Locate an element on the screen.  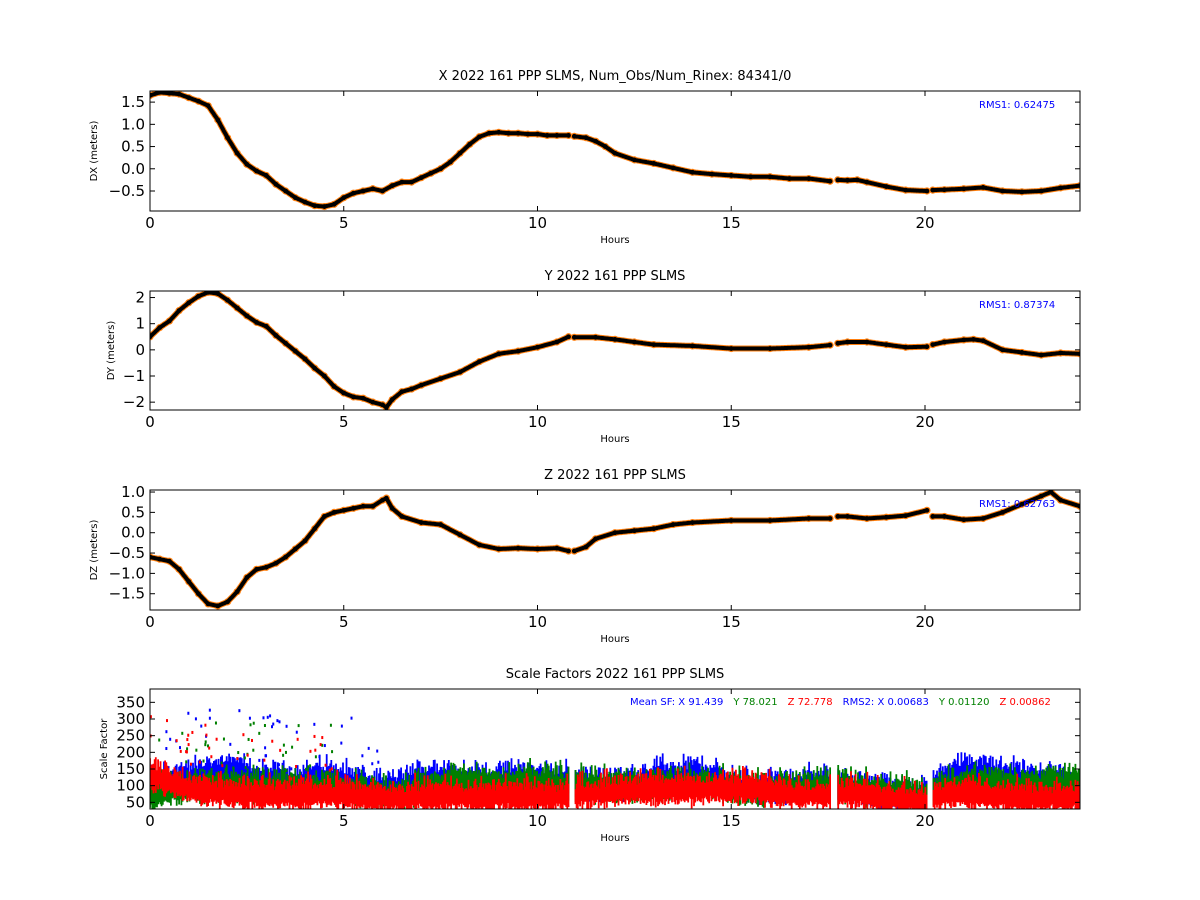
y-axis-label: DZ (meters) is located at coordinates (94, 549).